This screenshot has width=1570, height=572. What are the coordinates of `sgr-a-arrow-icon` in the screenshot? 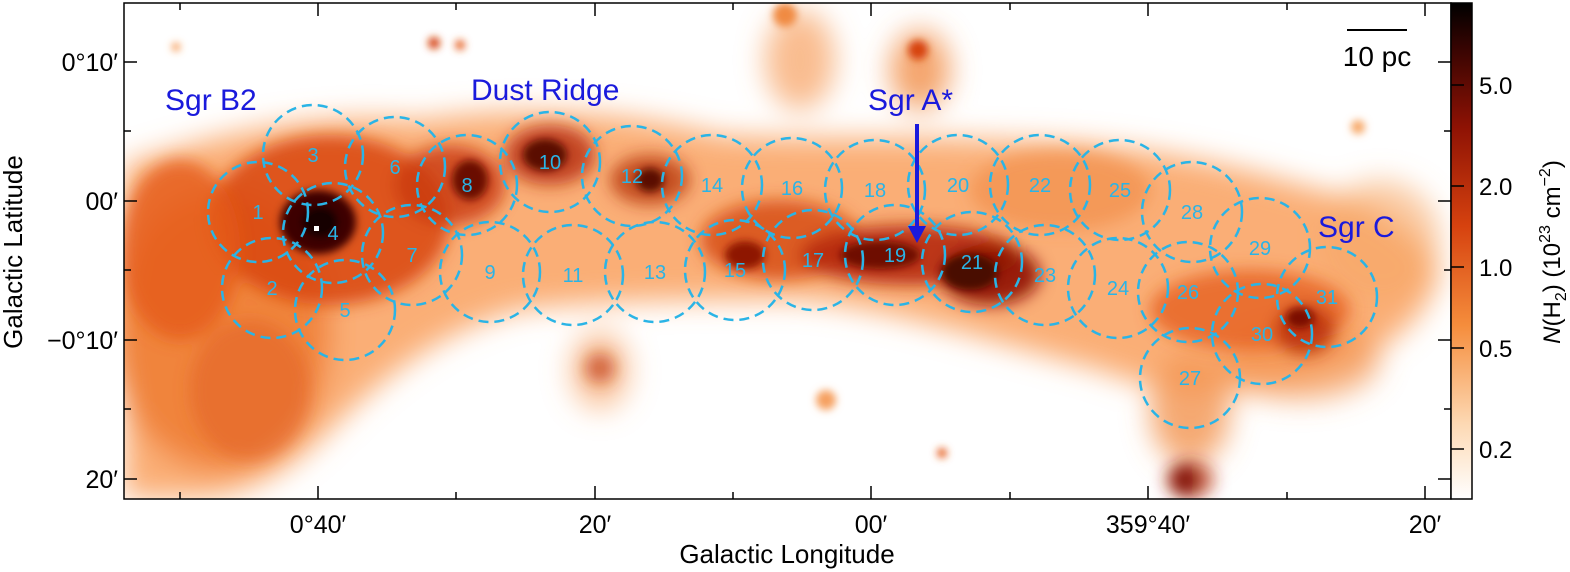 It's located at (917, 183).